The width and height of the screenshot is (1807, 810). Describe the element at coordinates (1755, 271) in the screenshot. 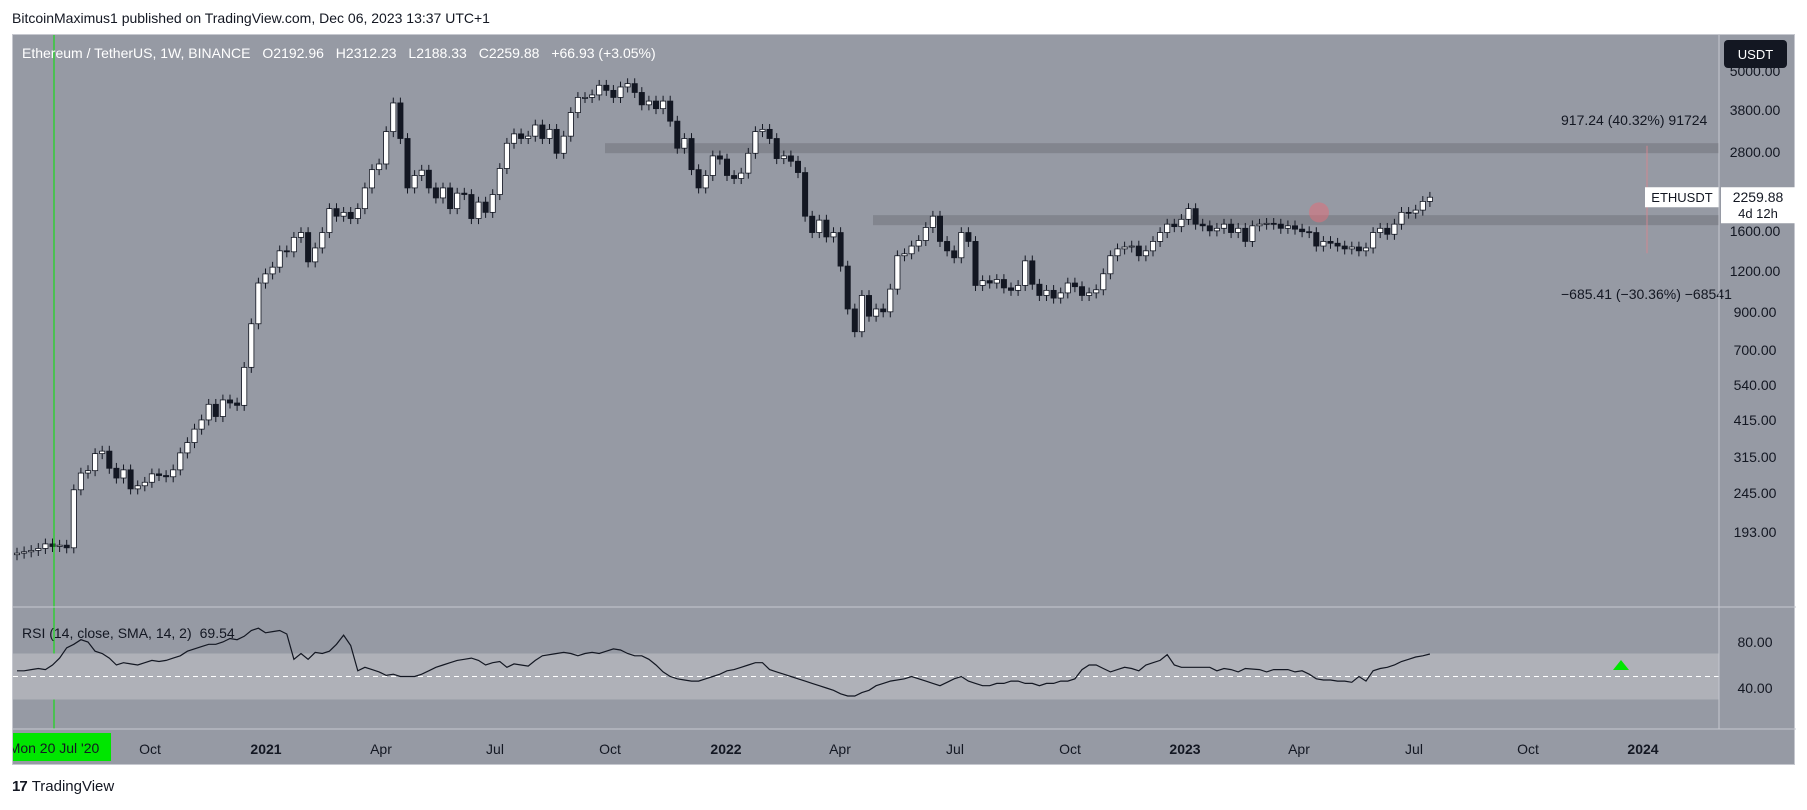

I see `price-axis-label: 1200.00` at that location.